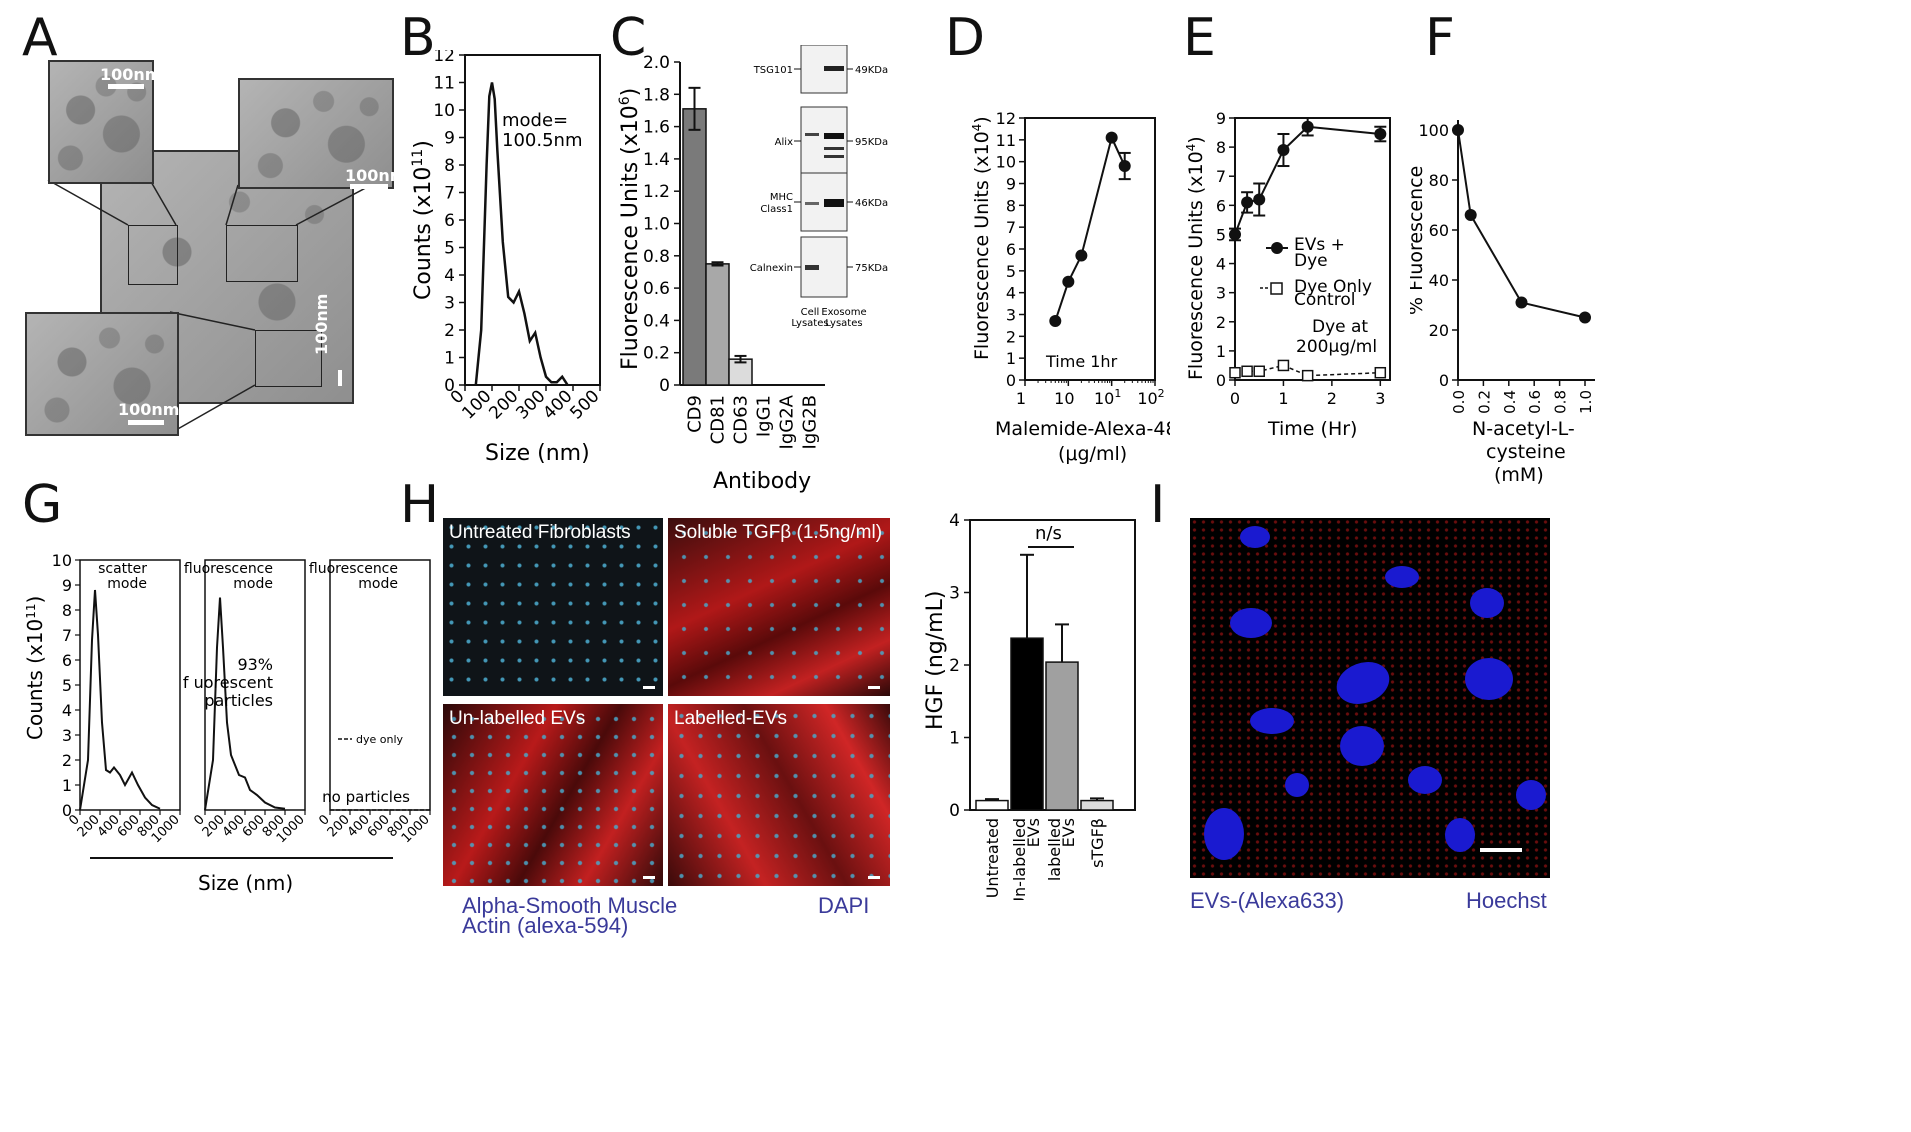  I want to click on h-image-untreated: Untreated Fibroblasts, so click(553, 607).